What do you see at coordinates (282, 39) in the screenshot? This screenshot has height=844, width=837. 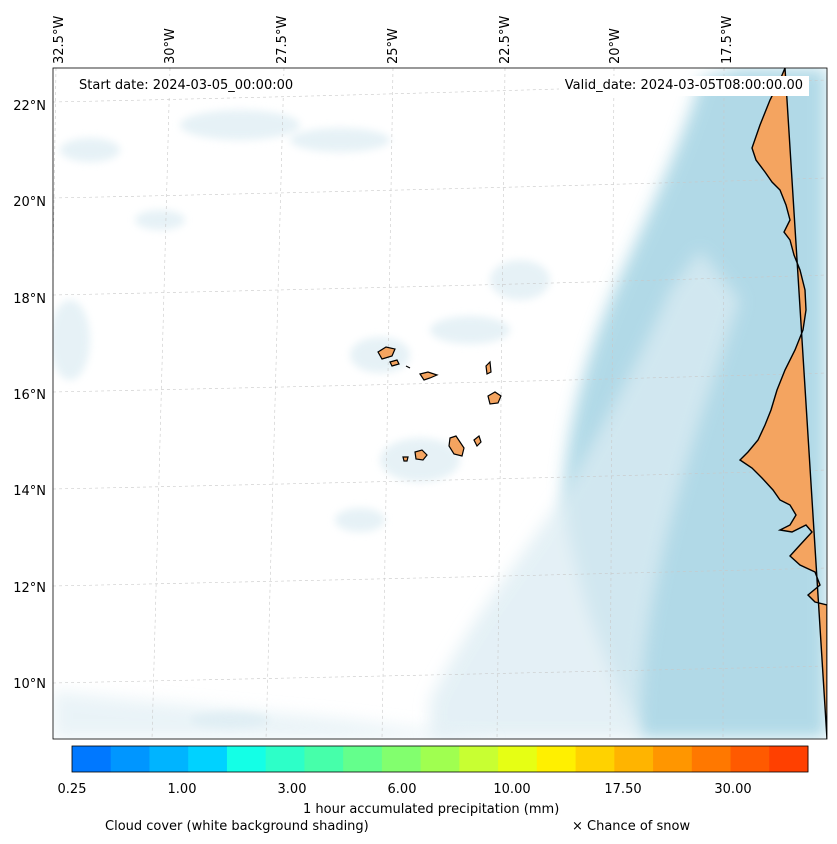 I see `lon-label-27-5w: 27.5°W` at bounding box center [282, 39].